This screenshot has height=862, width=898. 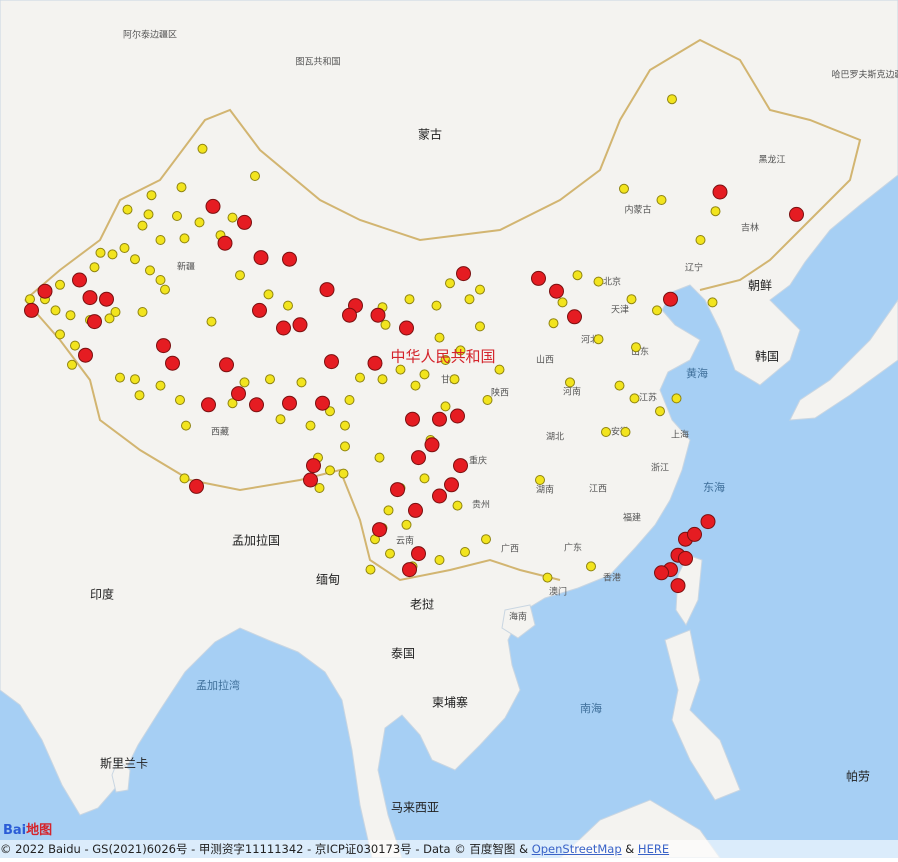 I want to click on province-label: 广东, so click(x=573, y=548).